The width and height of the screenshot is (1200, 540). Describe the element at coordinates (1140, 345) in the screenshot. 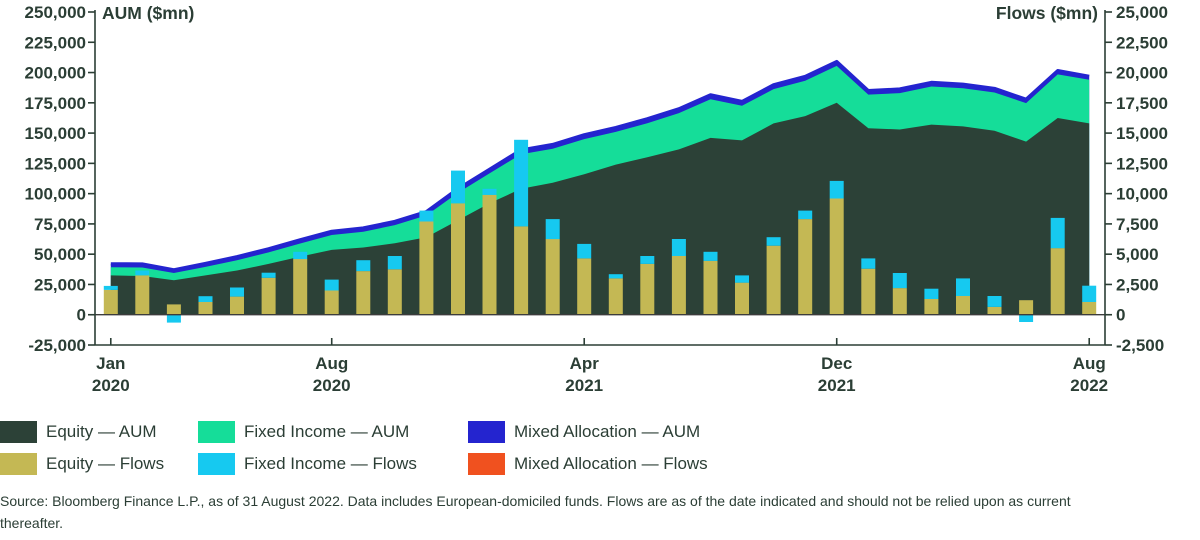

I see `right-axis-tick: -2,500` at that location.